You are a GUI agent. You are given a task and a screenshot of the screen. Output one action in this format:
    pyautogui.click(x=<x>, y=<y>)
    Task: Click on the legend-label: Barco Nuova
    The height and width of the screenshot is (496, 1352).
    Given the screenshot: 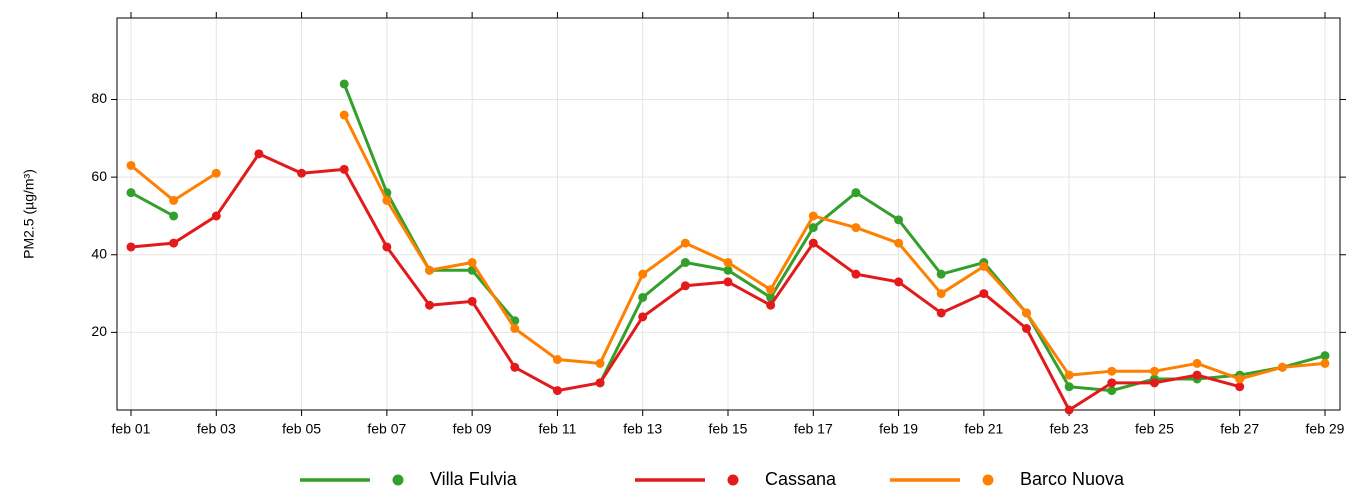 What is the action you would take?
    pyautogui.click(x=1072, y=479)
    